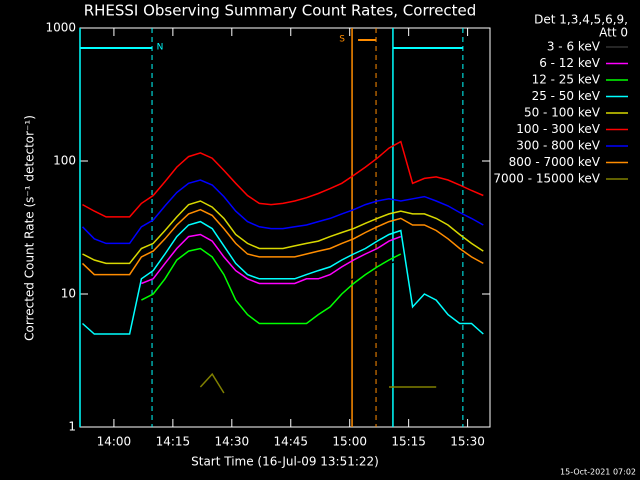 Image resolution: width=640 pixels, height=480 pixels. What do you see at coordinates (72, 427) in the screenshot?
I see `y-tick-label: 1` at bounding box center [72, 427].